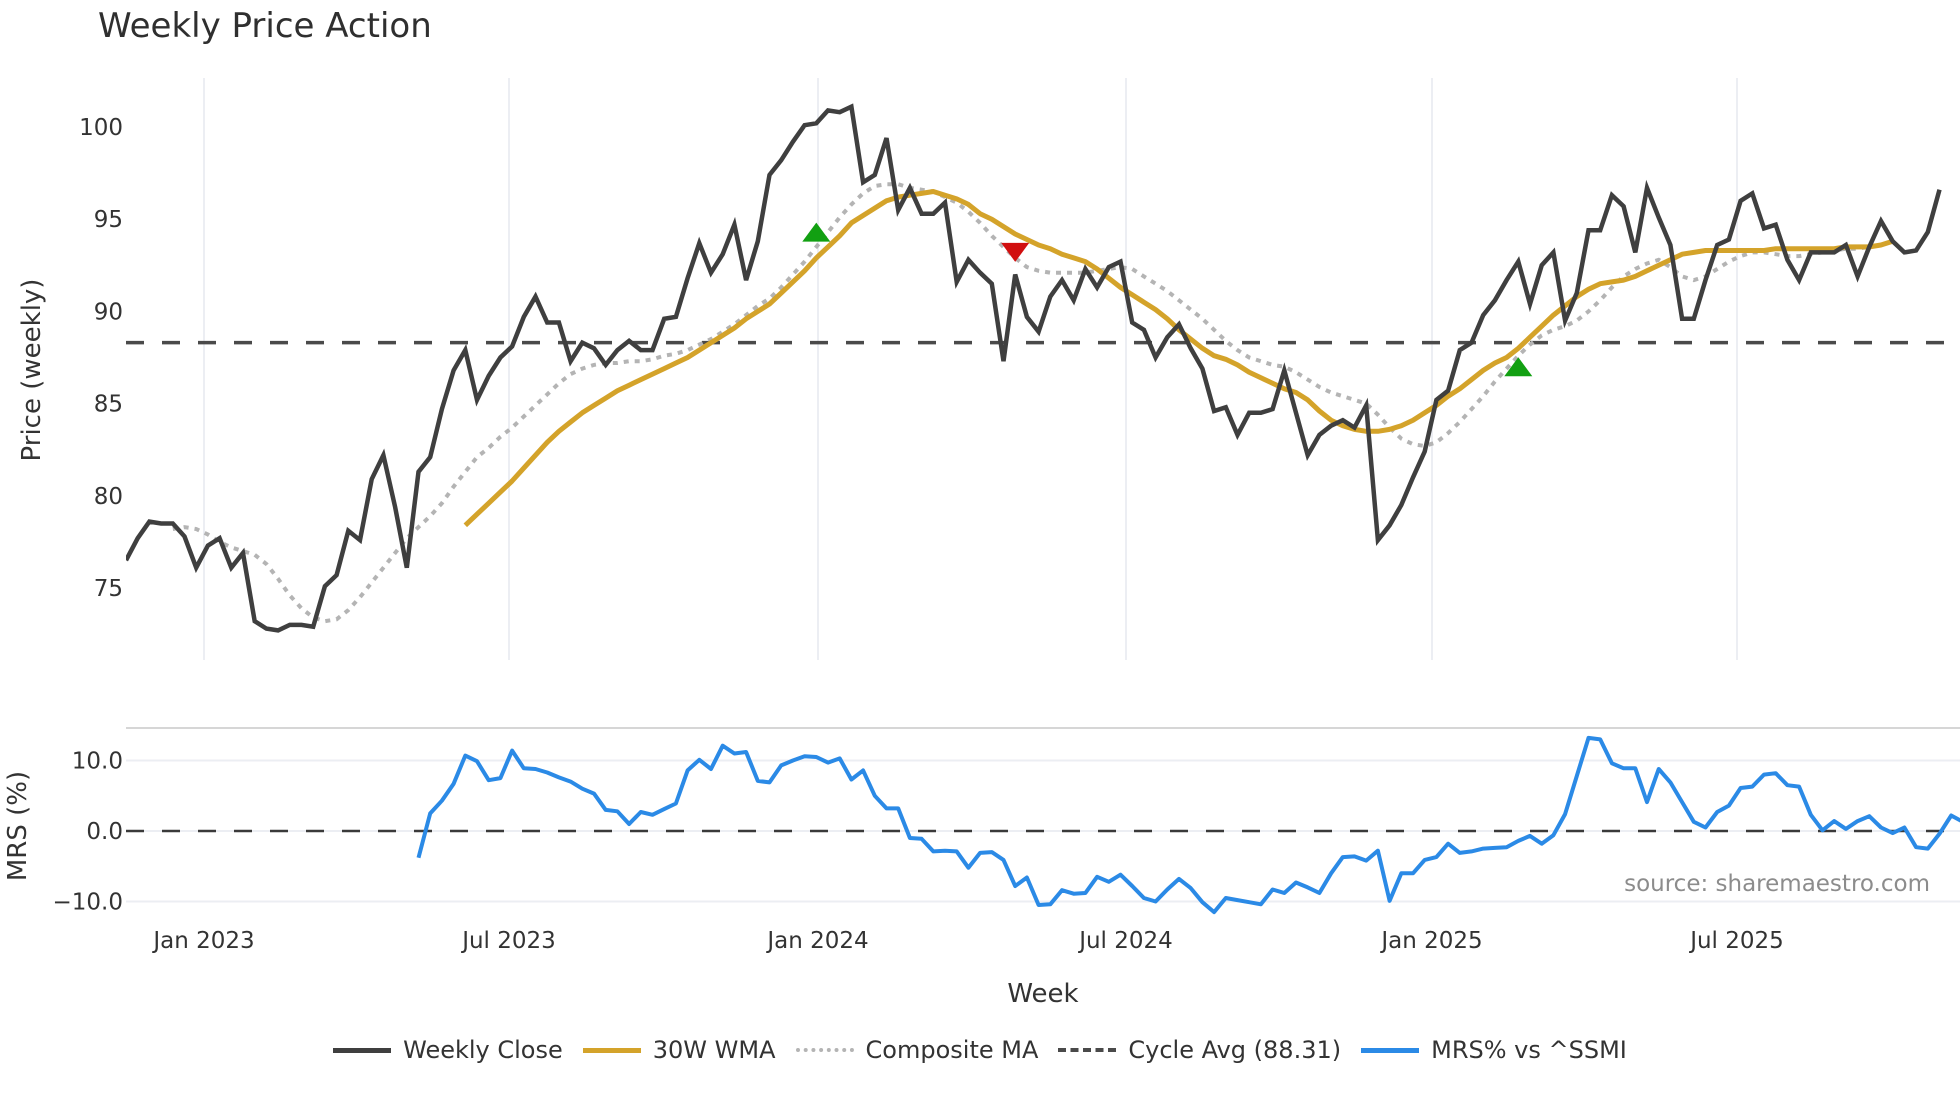  What do you see at coordinates (1042, 994) in the screenshot?
I see `x-axis-title: Week` at bounding box center [1042, 994].